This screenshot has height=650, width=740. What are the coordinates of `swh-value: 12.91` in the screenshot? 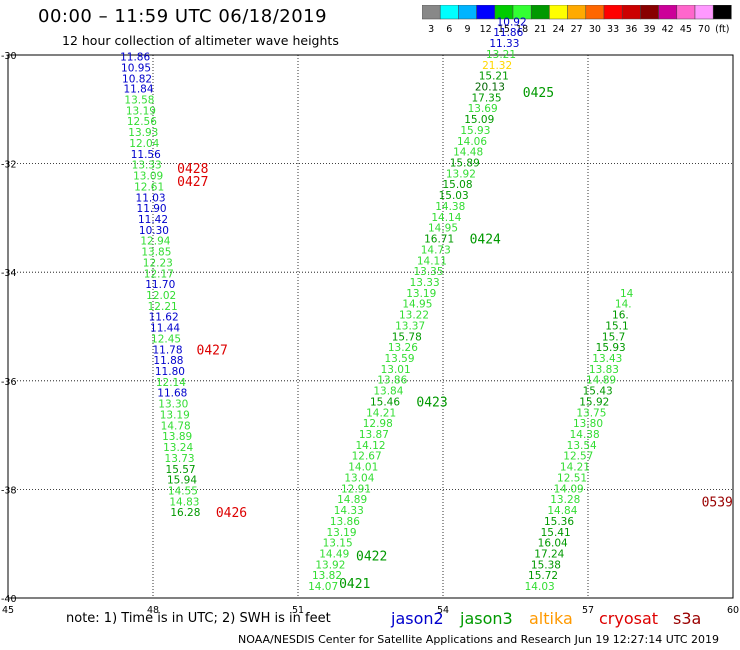 It's located at (356, 489).